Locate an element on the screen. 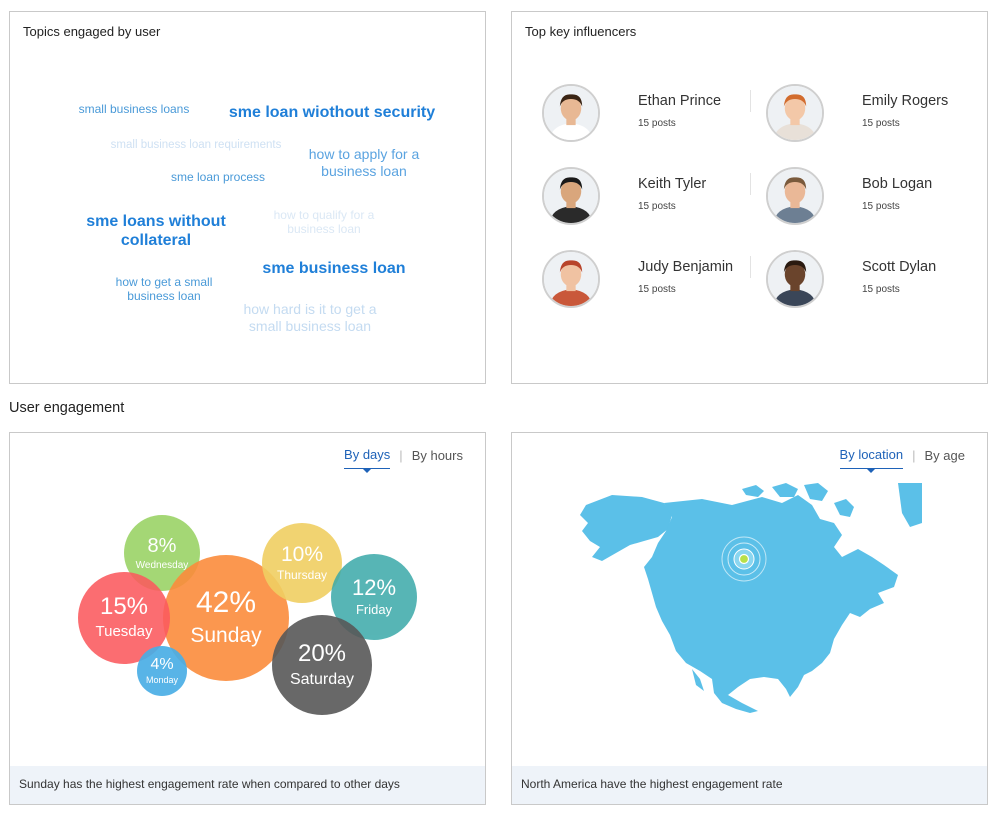 The width and height of the screenshot is (1000, 818). bubble-day: Monday is located at coordinates (162, 679).